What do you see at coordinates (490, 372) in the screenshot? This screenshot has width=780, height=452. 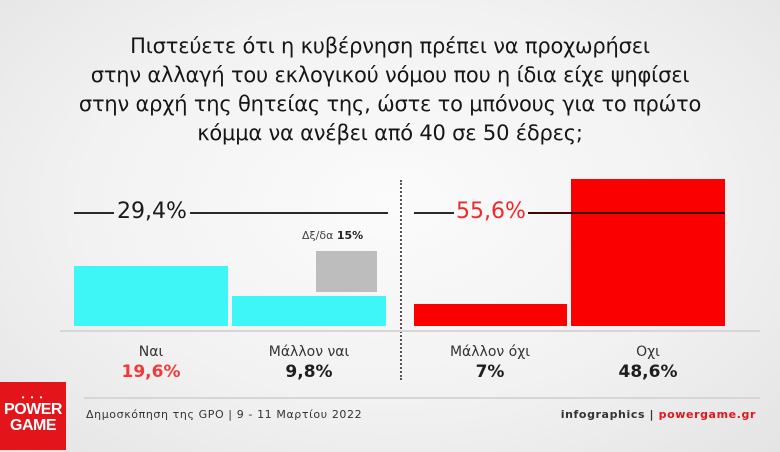 I see `category-value: 7%` at bounding box center [490, 372].